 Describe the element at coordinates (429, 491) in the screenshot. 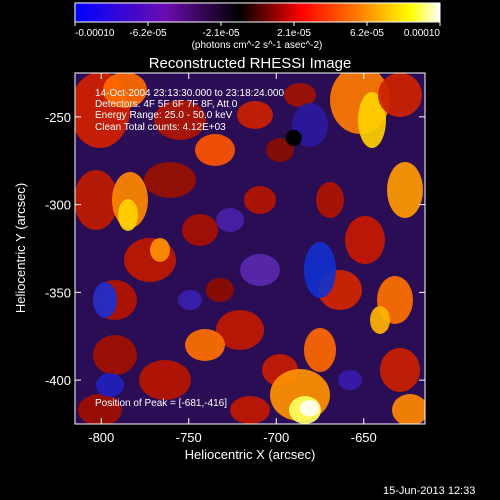

I see `generated-timestamp: 15-Jun-2013 12:33` at that location.